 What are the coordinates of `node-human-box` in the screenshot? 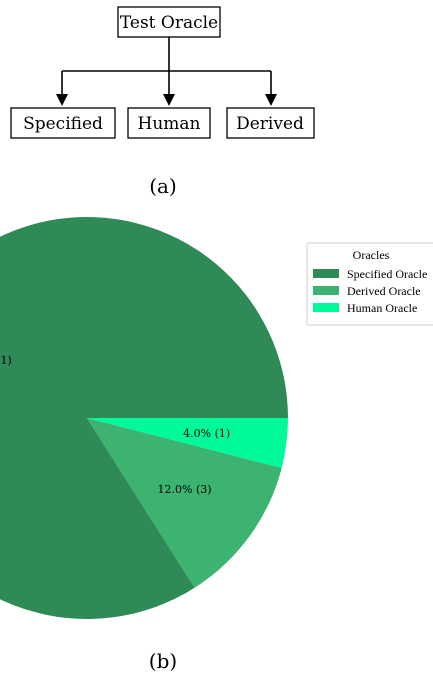 It's located at (169, 123).